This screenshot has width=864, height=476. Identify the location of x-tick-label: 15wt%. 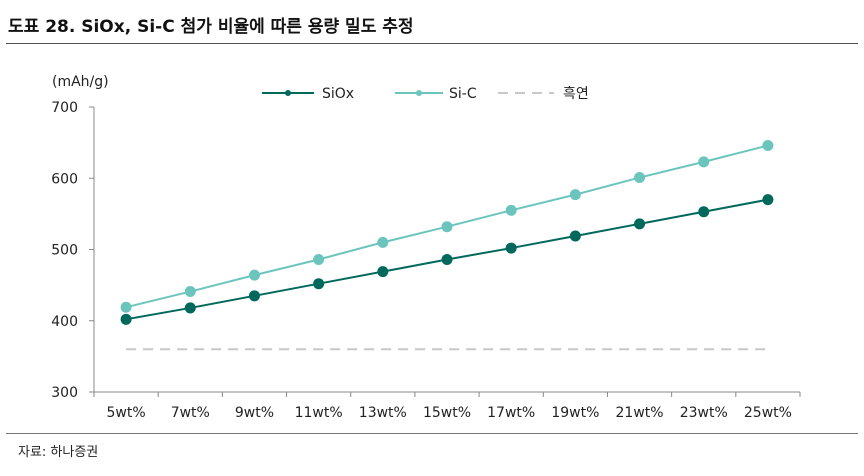
(447, 413).